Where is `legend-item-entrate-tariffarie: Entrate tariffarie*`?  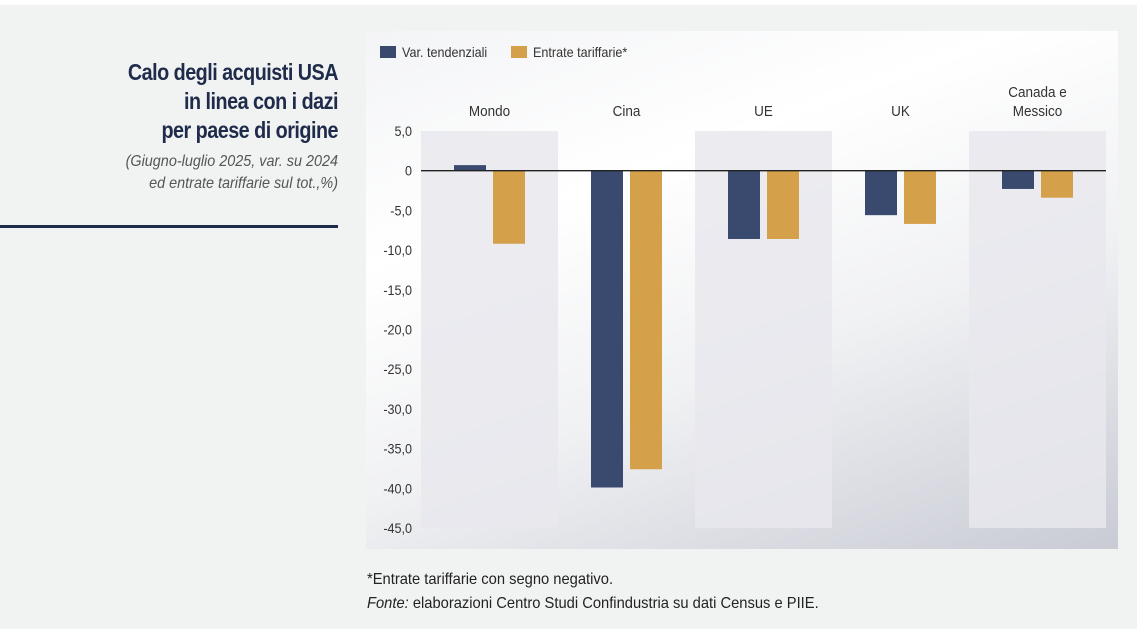
legend-item-entrate-tariffarie: Entrate tariffarie* is located at coordinates (574, 52).